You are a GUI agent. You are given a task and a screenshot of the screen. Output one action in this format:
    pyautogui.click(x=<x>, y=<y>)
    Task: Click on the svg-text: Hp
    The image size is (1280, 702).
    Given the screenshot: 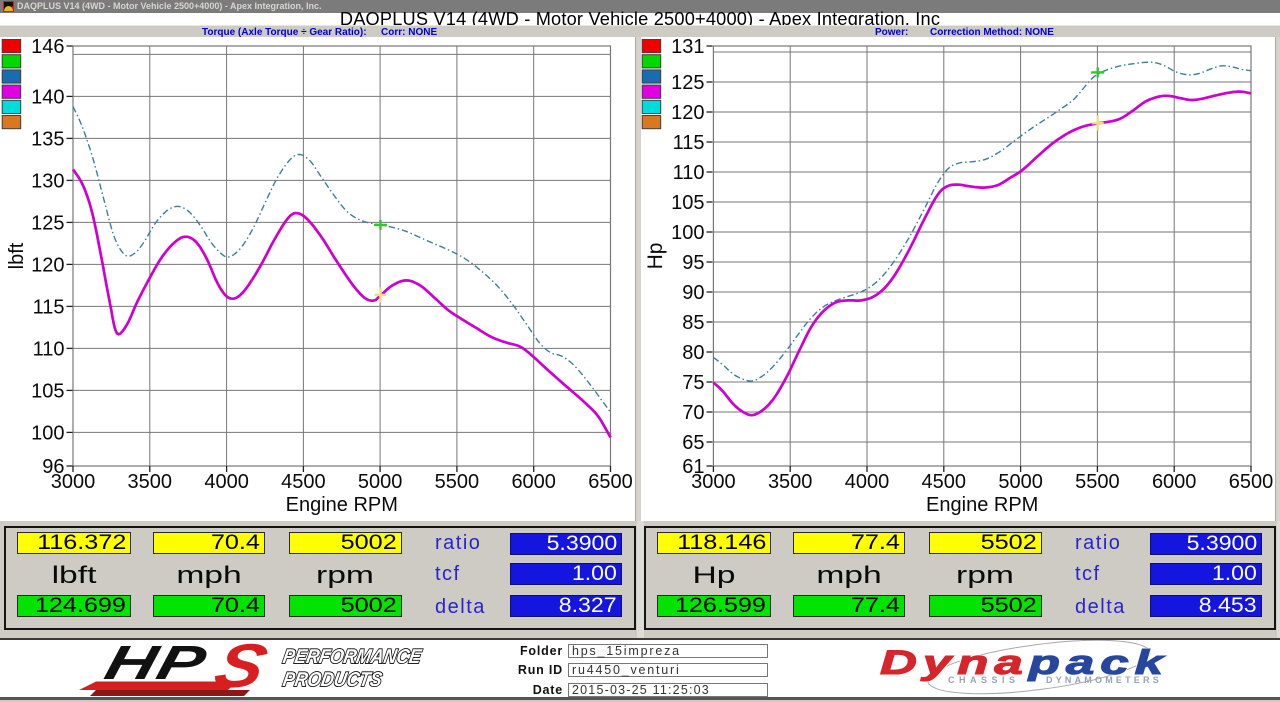 What is the action you would take?
    pyautogui.click(x=655, y=256)
    